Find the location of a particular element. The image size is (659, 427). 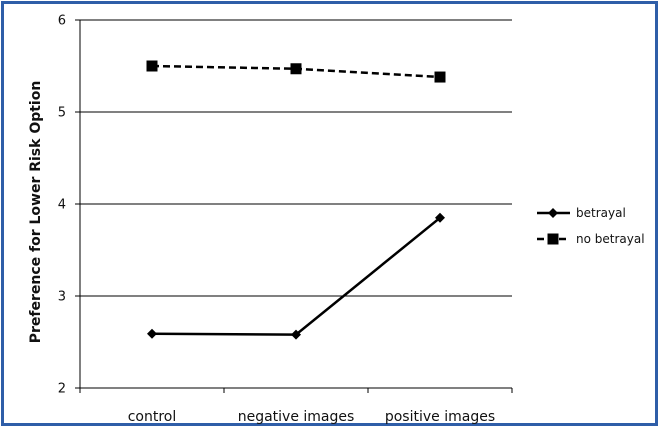

legend-label: betrayal is located at coordinates (601, 213).